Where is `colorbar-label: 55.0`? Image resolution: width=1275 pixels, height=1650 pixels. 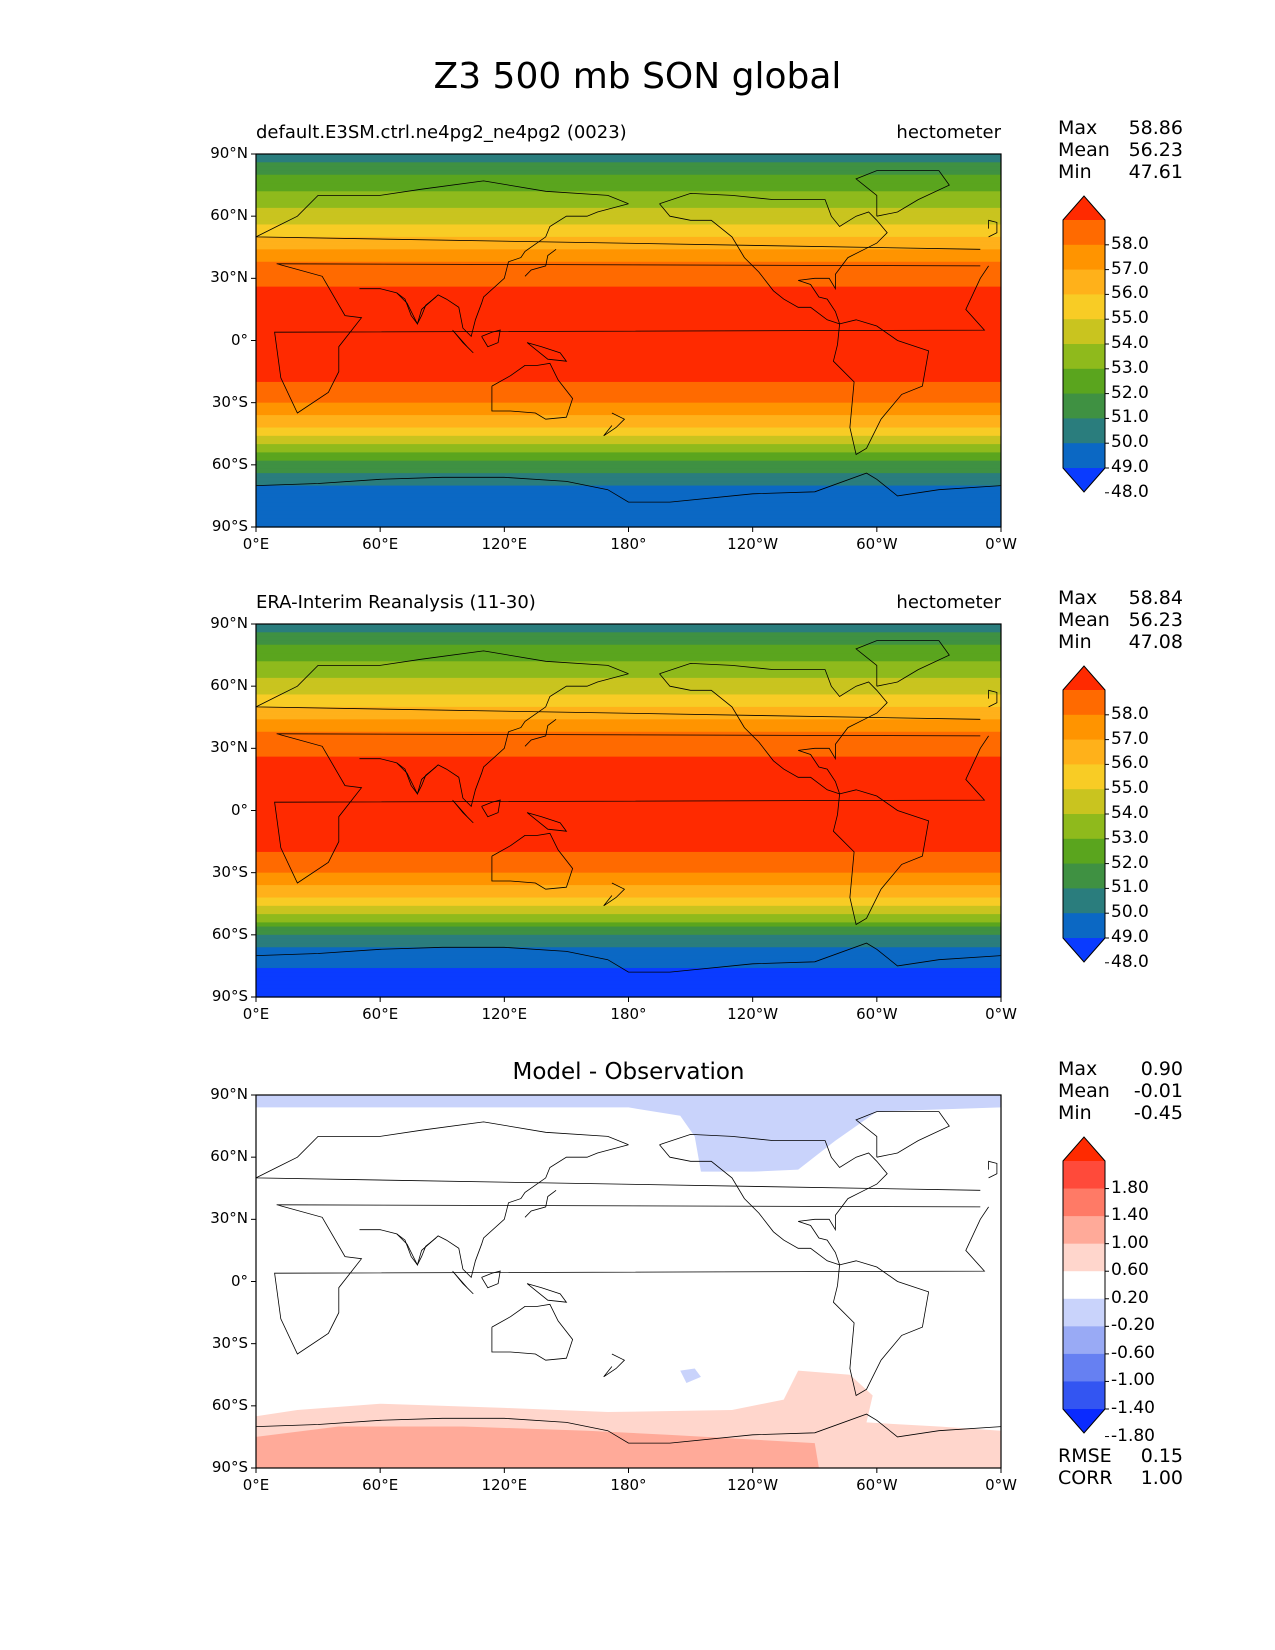 colorbar-label: 55.0 is located at coordinates (1130, 788).